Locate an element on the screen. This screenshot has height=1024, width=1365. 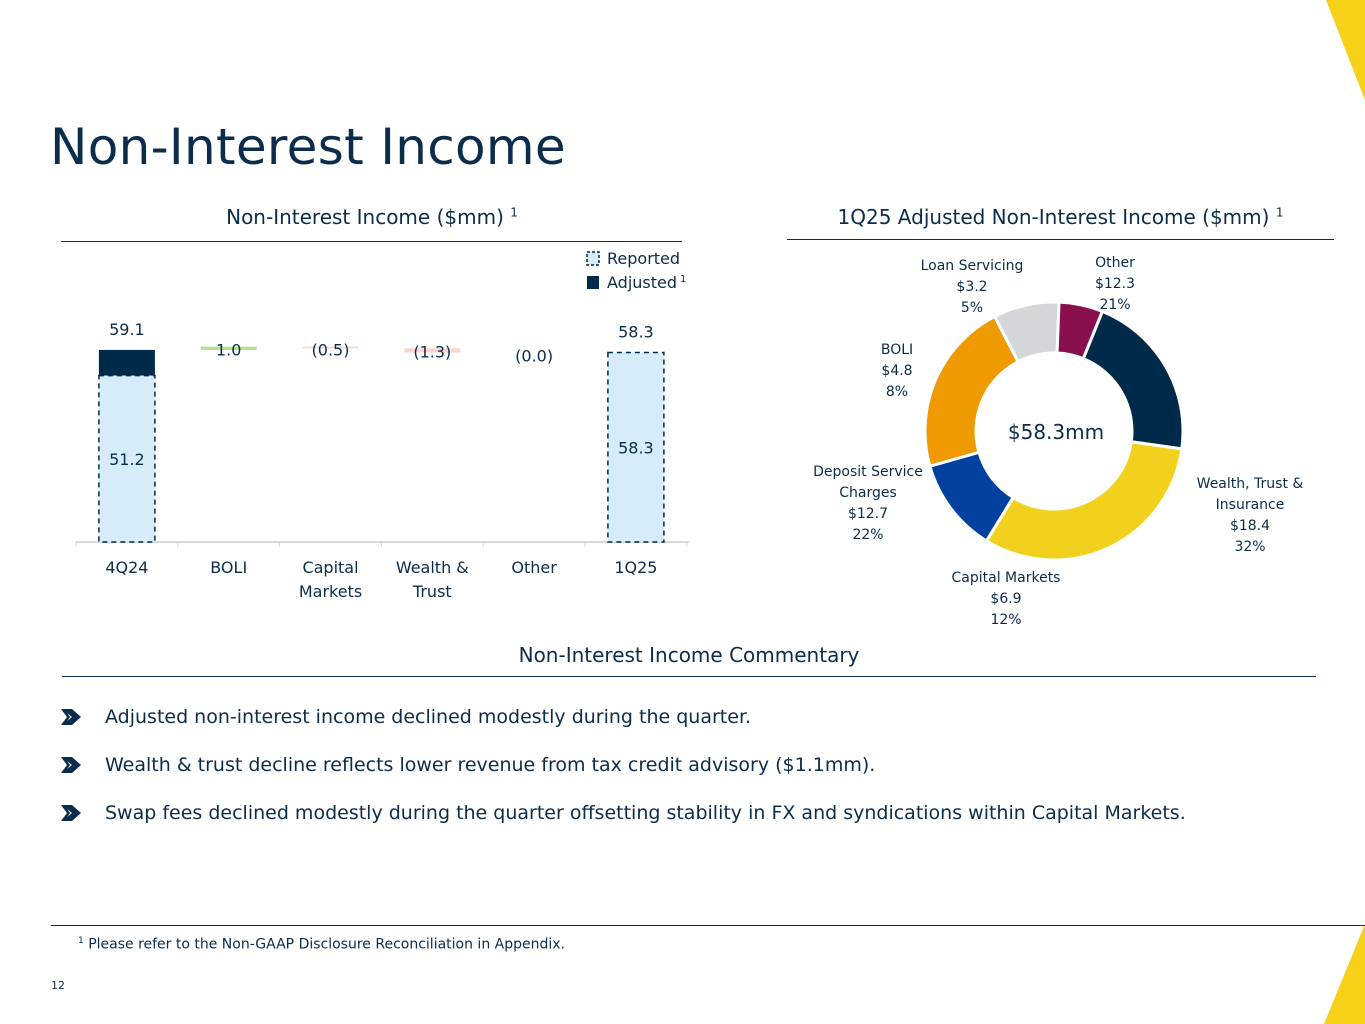
donut-slice-label: 21% is located at coordinates (1114, 305).